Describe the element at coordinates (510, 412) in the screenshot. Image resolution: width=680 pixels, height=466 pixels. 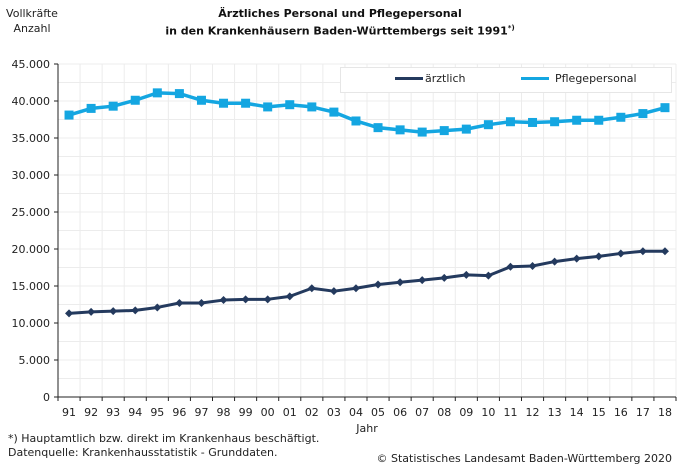
I see `x-tick-label: 11` at that location.